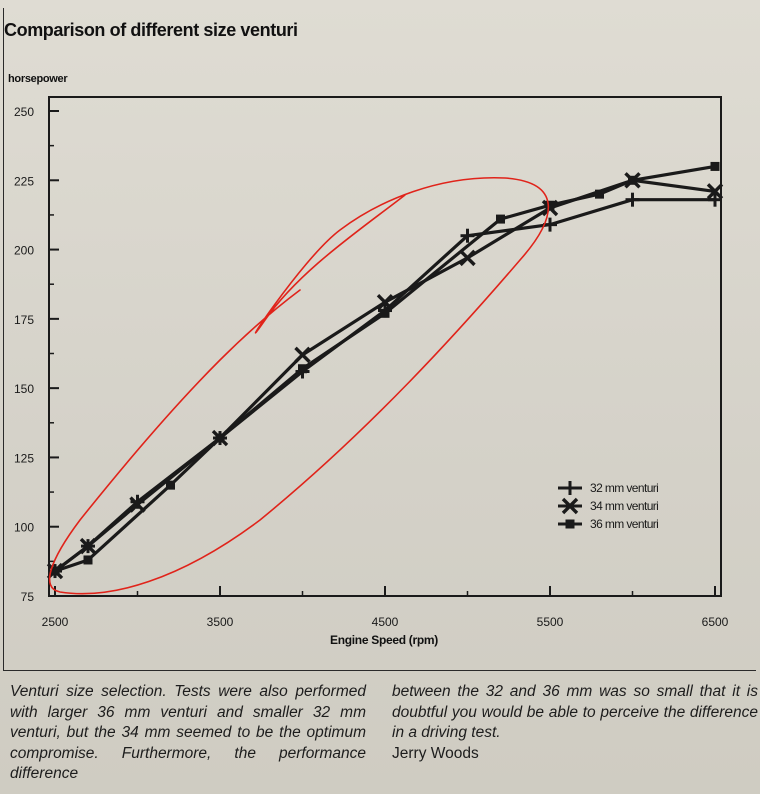 The image size is (760, 794). Describe the element at coordinates (151, 30) in the screenshot. I see `chart-title: Comparison of different size venturi` at that location.